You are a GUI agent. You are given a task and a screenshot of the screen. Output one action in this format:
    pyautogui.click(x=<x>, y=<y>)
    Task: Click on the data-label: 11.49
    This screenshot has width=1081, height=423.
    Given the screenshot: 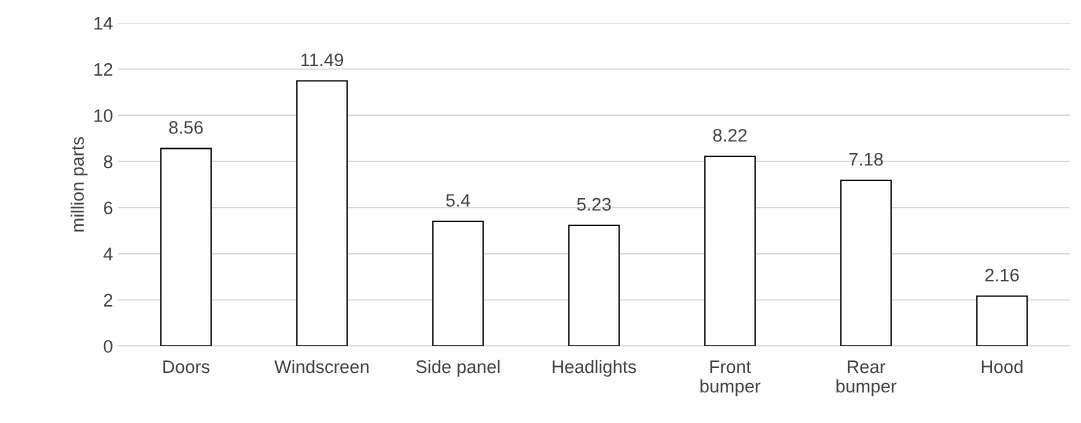 What is the action you would take?
    pyautogui.click(x=322, y=60)
    